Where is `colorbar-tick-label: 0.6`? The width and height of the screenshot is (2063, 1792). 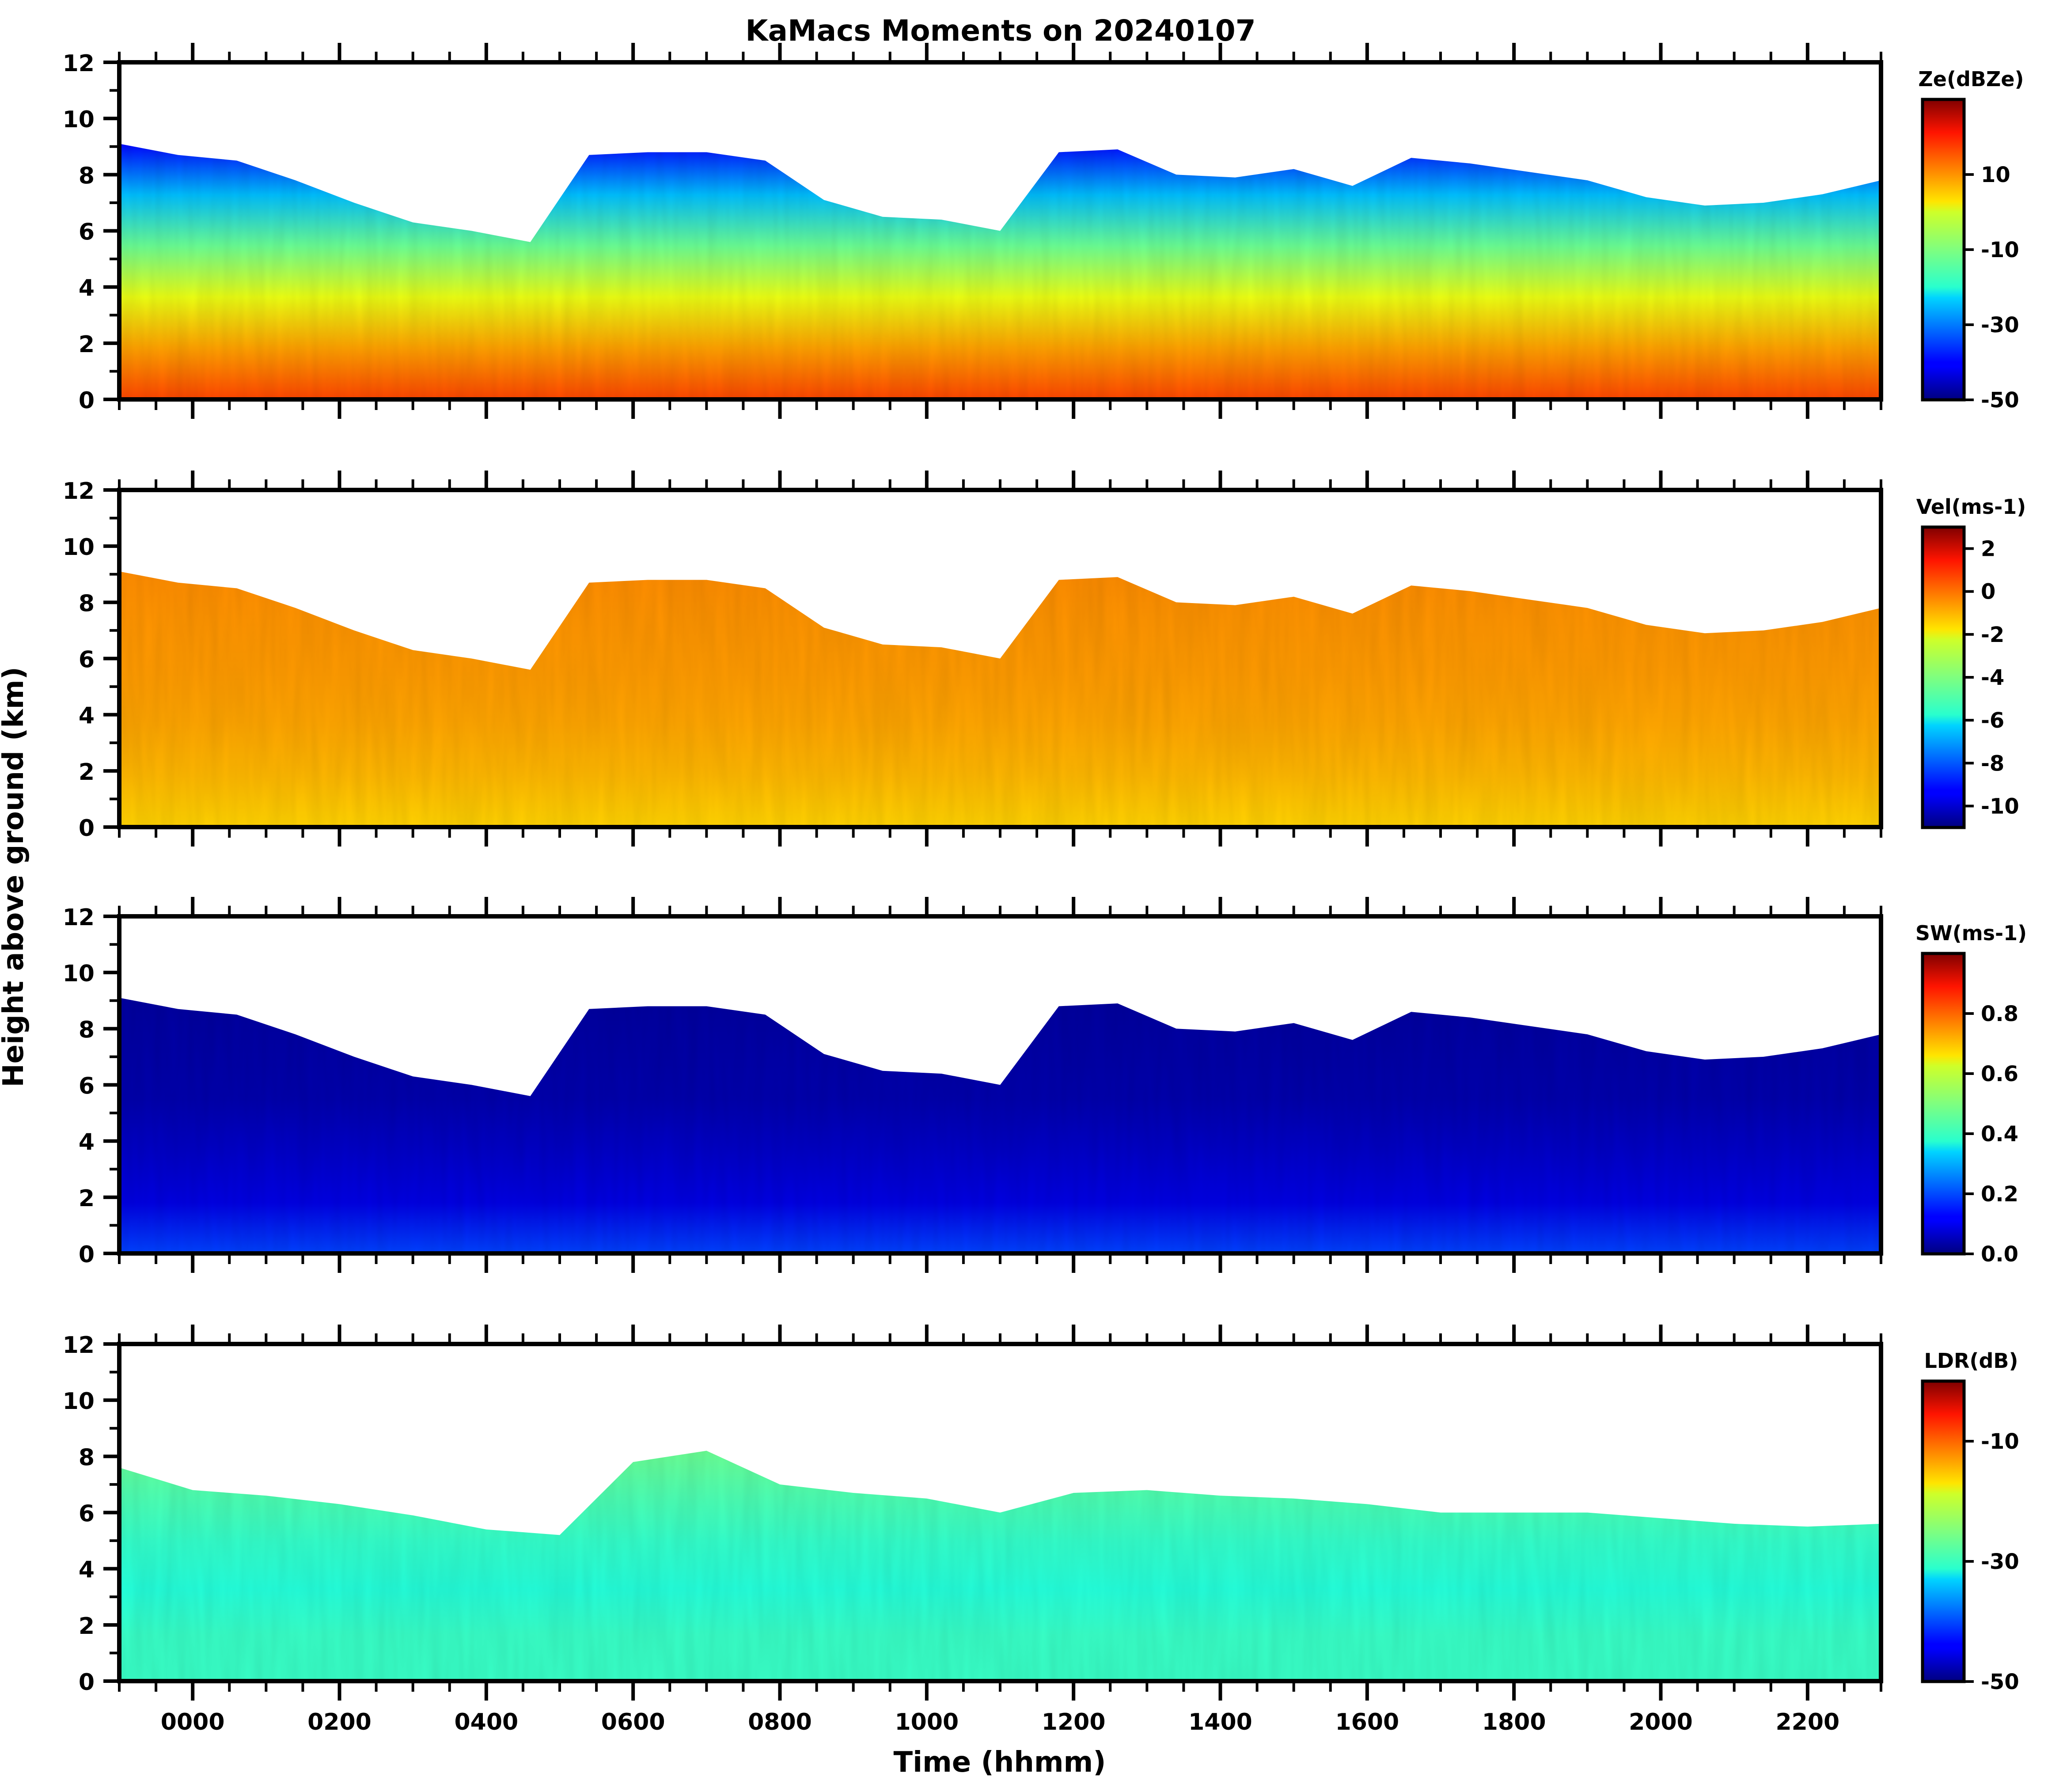 colorbar-tick-label: 0.6 is located at coordinates (1999, 1074).